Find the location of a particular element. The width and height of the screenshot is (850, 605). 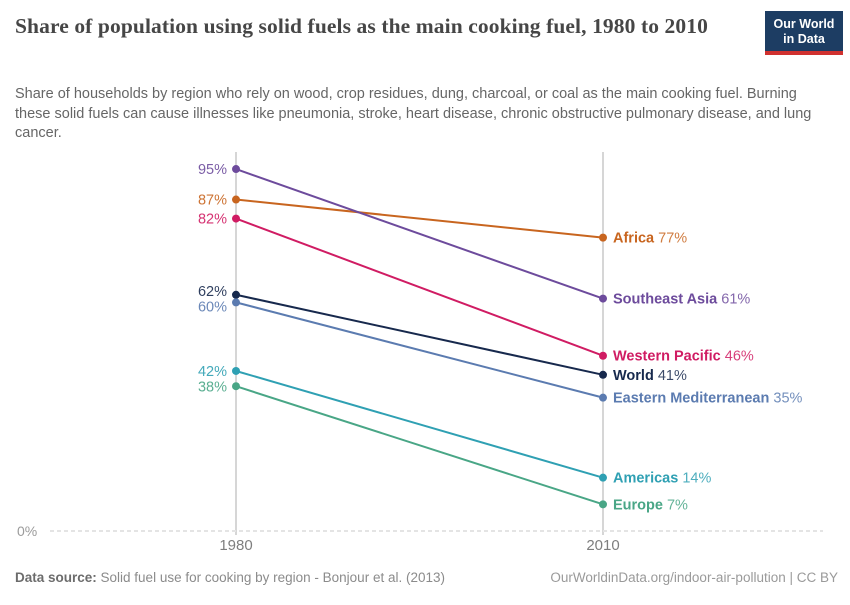

series-label-western-pacific: Western Pacific 46% is located at coordinates (683, 357).